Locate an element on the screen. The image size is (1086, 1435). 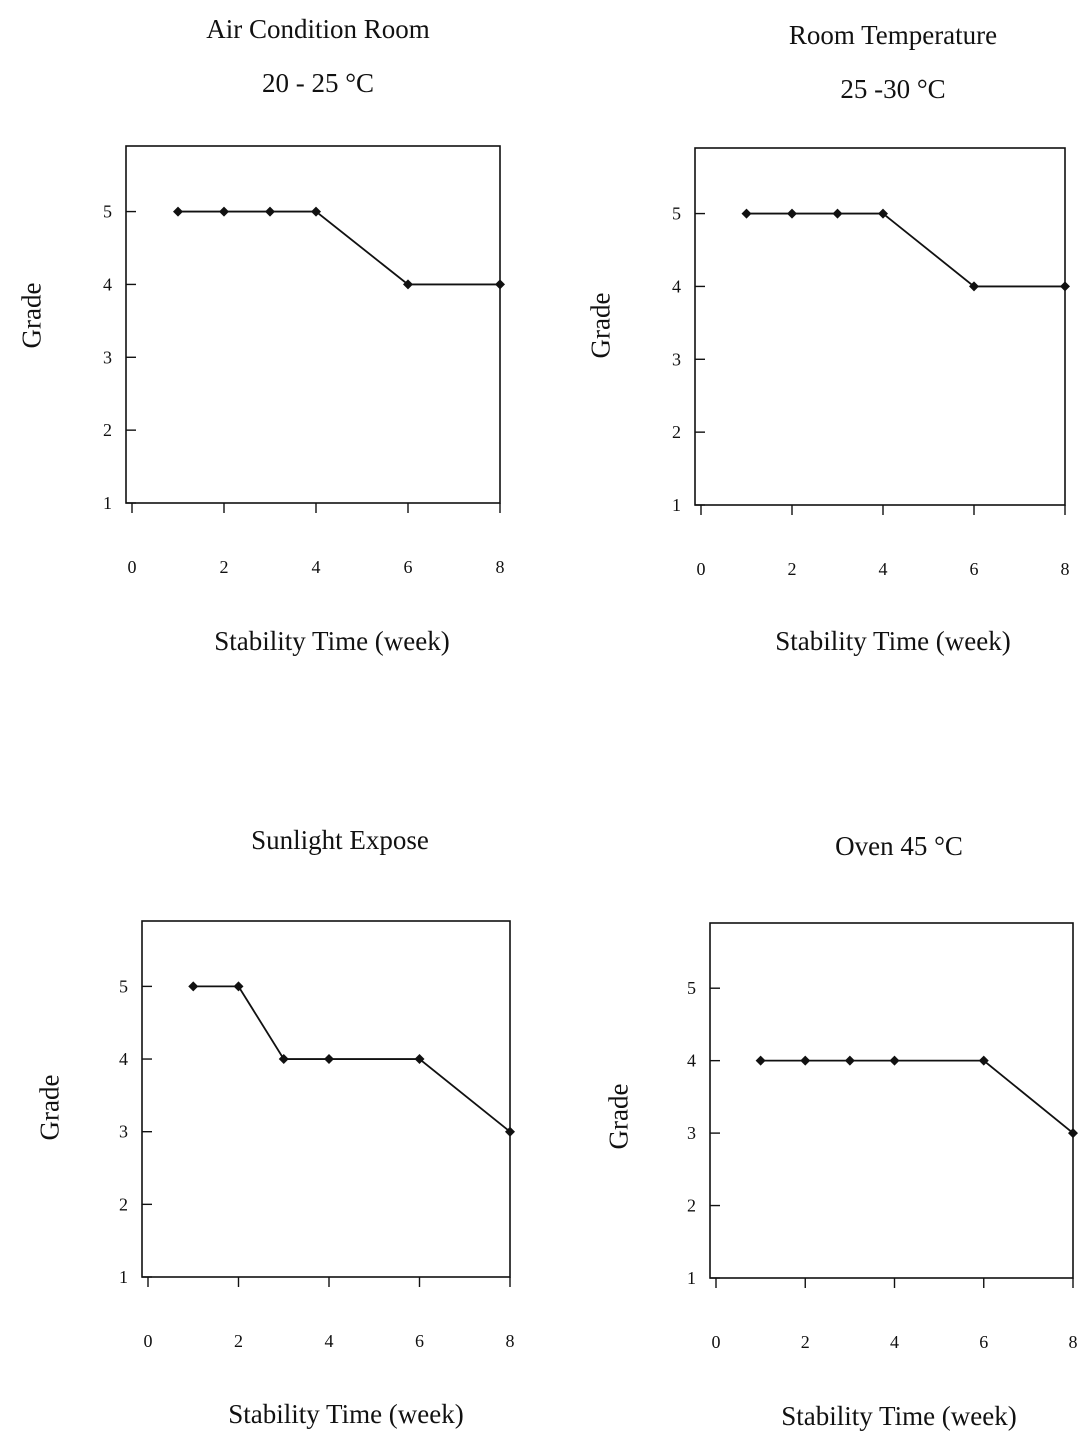
chart-title: Oven 45 °C is located at coordinates (899, 846).